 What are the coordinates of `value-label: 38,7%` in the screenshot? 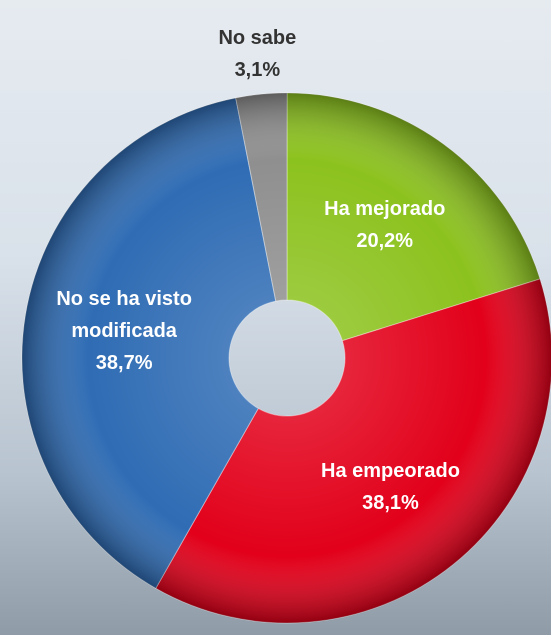 It's located at (124, 363).